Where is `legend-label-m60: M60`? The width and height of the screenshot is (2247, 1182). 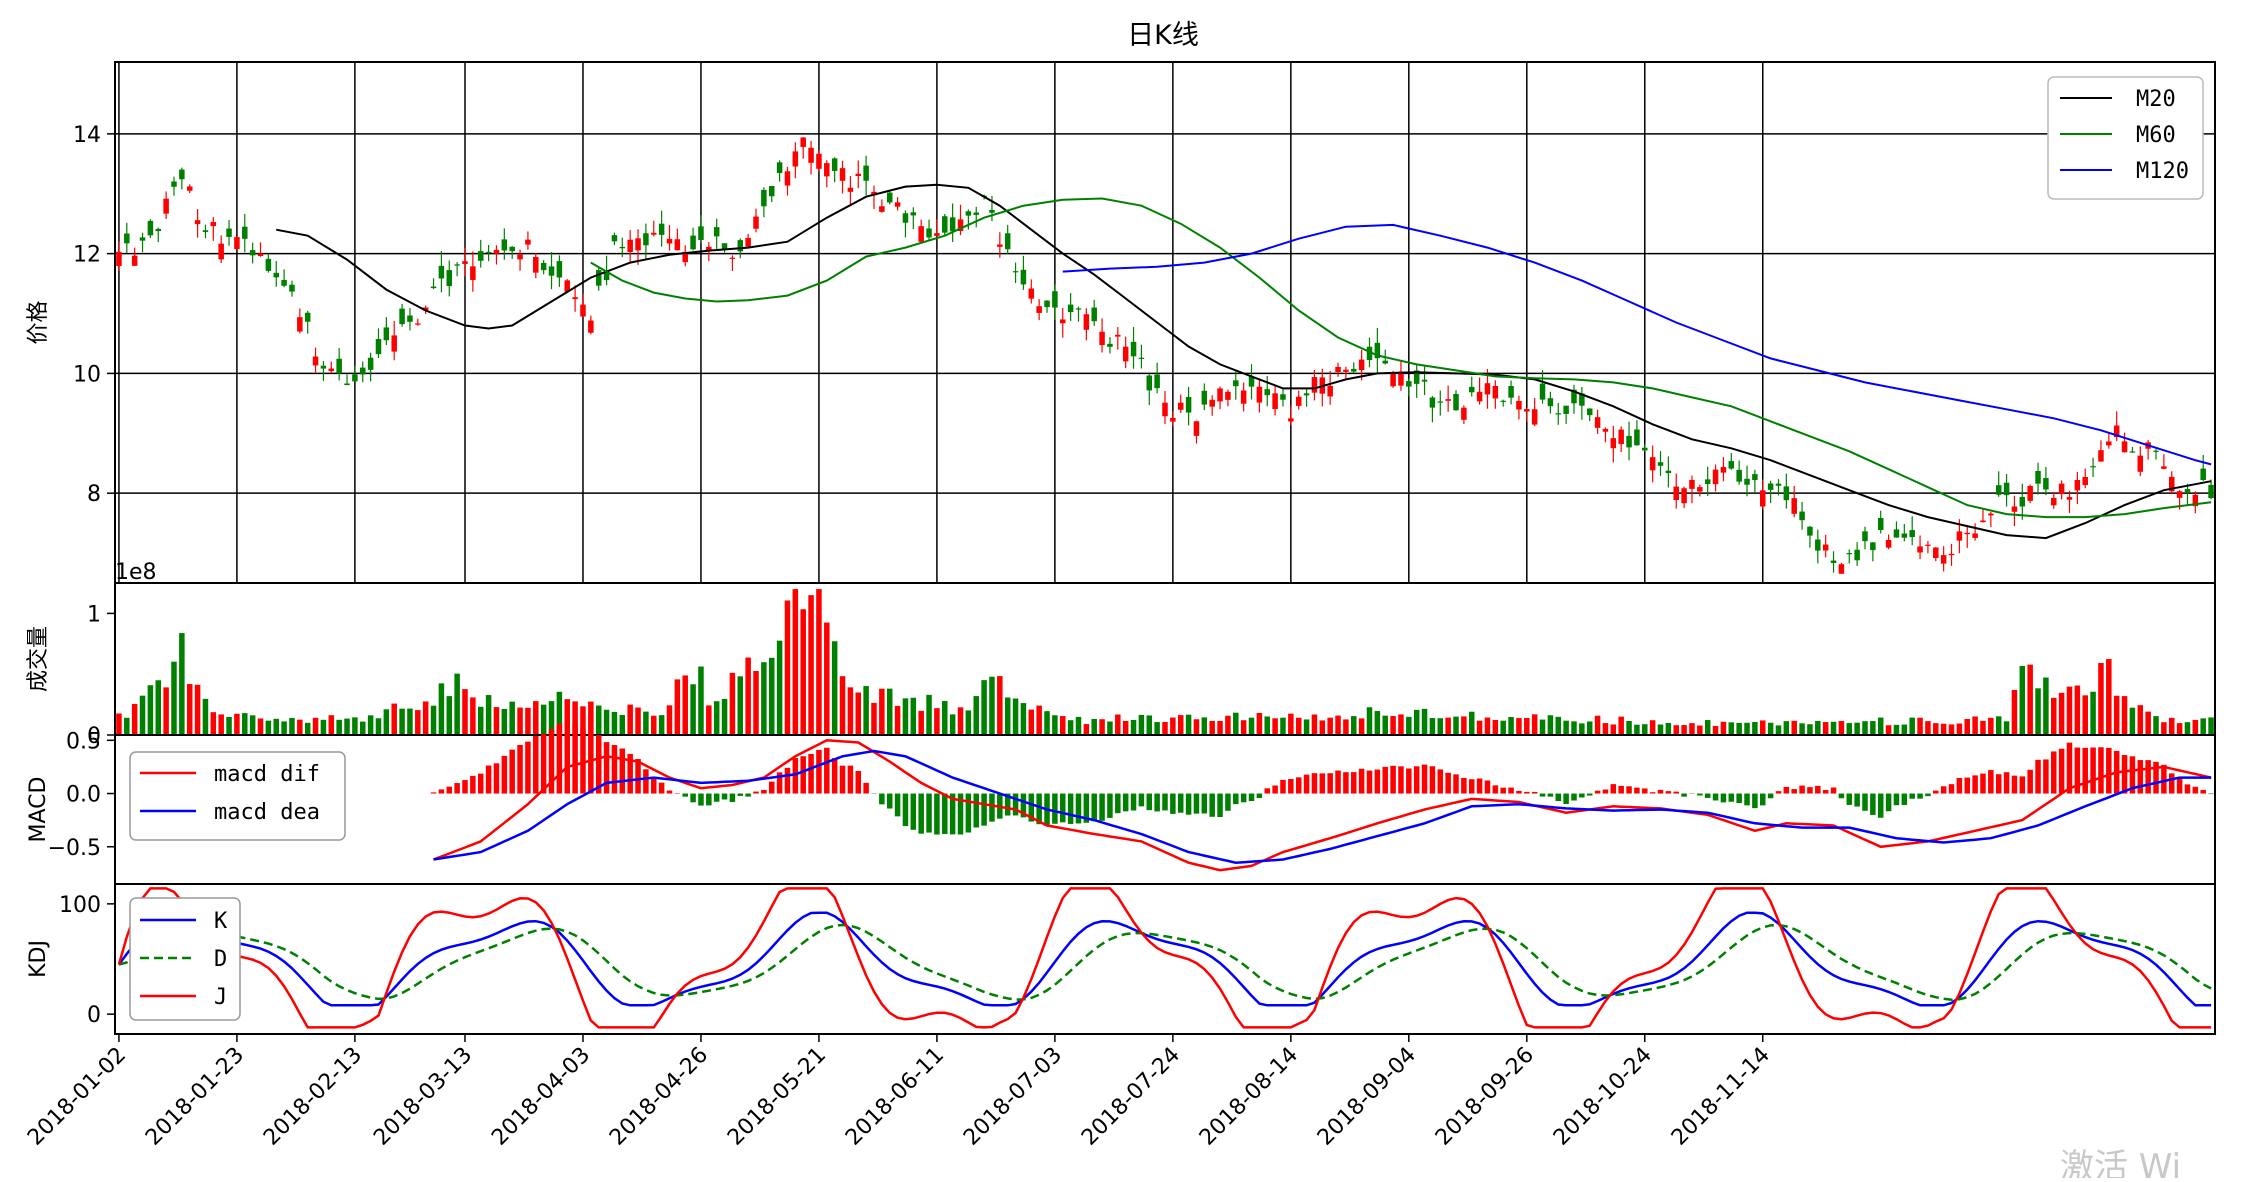
legend-label-m60: M60 is located at coordinates (2156, 135).